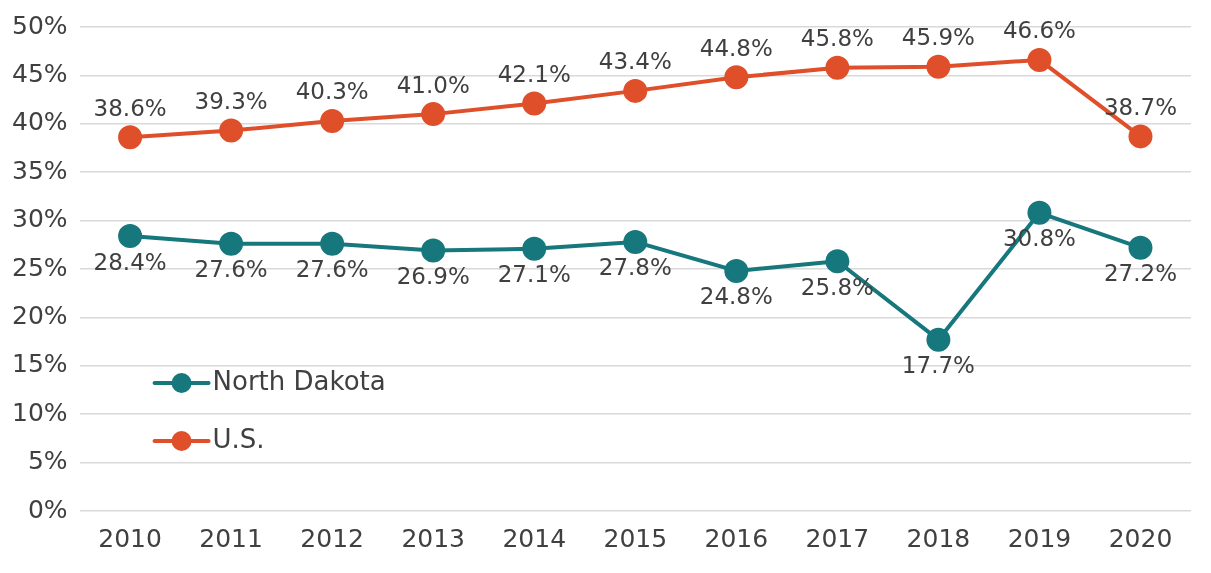 This screenshot has height=573, width=1211. Describe the element at coordinates (1140, 538) in the screenshot. I see `x-tick-label: 2020` at that location.